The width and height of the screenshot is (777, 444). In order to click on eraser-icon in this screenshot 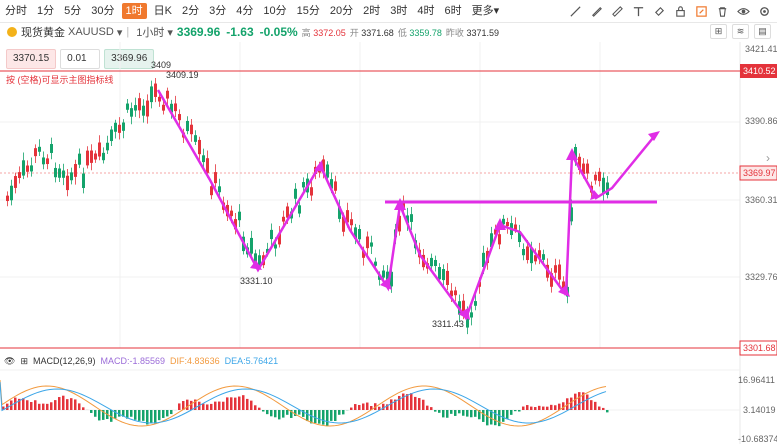, I will do `click(659, 11)`.